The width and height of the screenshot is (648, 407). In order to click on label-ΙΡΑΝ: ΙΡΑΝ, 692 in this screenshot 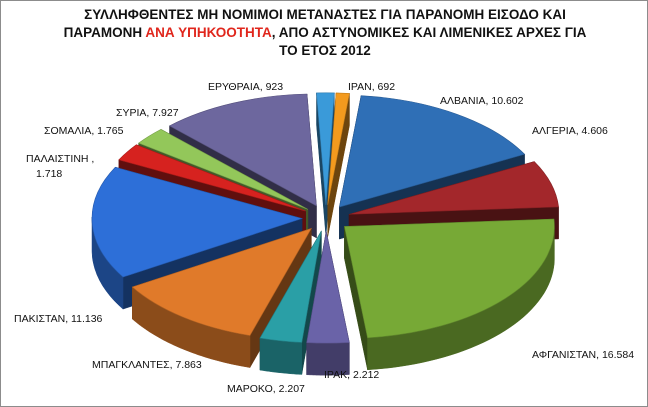, I will do `click(371, 87)`.